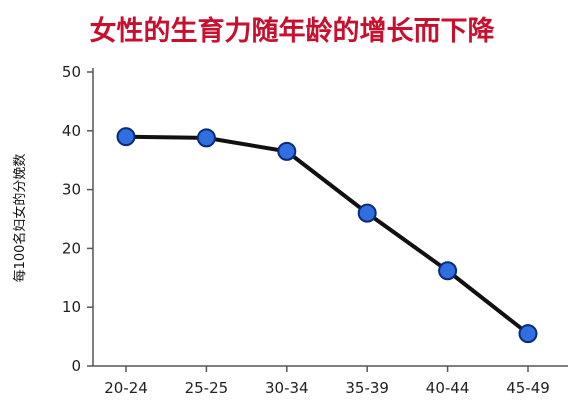  I want to click on chart-title: 女性的生育力随年龄的增长而下降, so click(293, 31).